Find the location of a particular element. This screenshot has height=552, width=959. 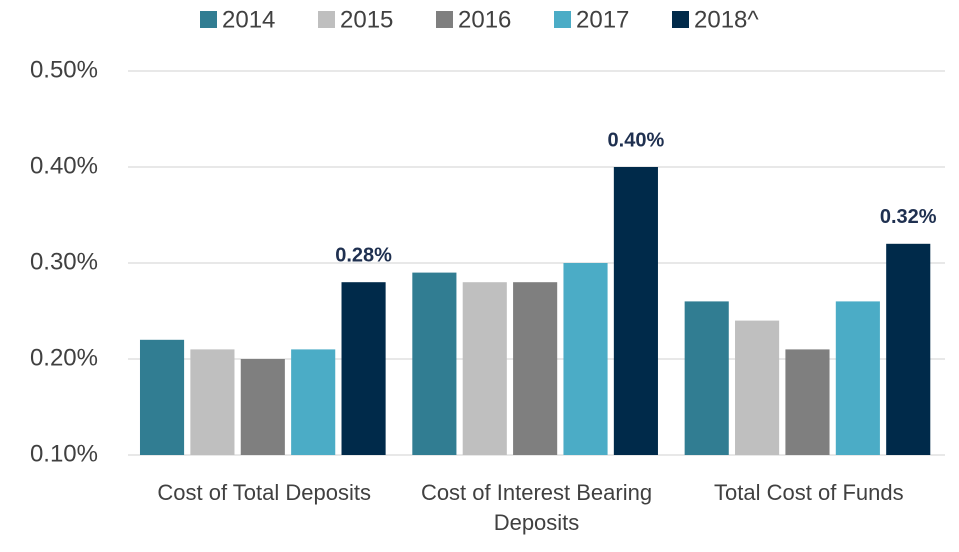

legend-label: 2016 is located at coordinates (484, 19).